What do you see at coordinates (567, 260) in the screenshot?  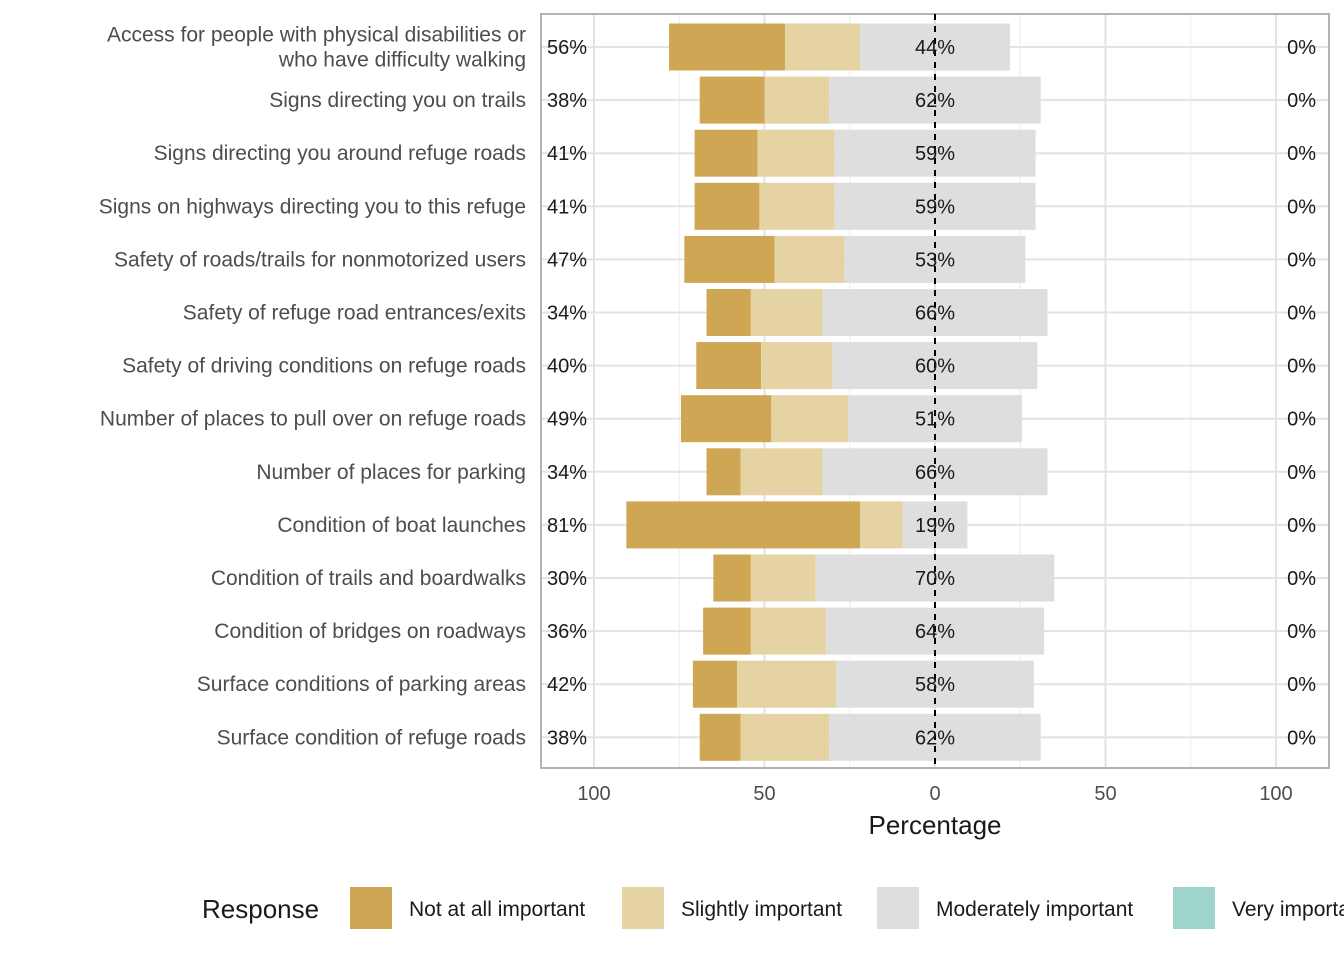 I see `left-percent-label: 47%` at bounding box center [567, 260].